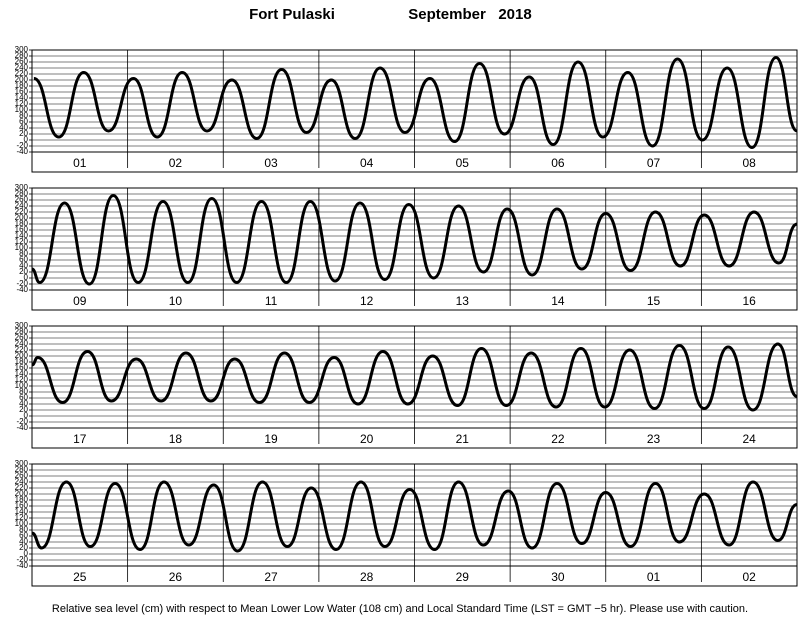 This screenshot has width=800, height=618. I want to click on day-label: 17, so click(80, 439).